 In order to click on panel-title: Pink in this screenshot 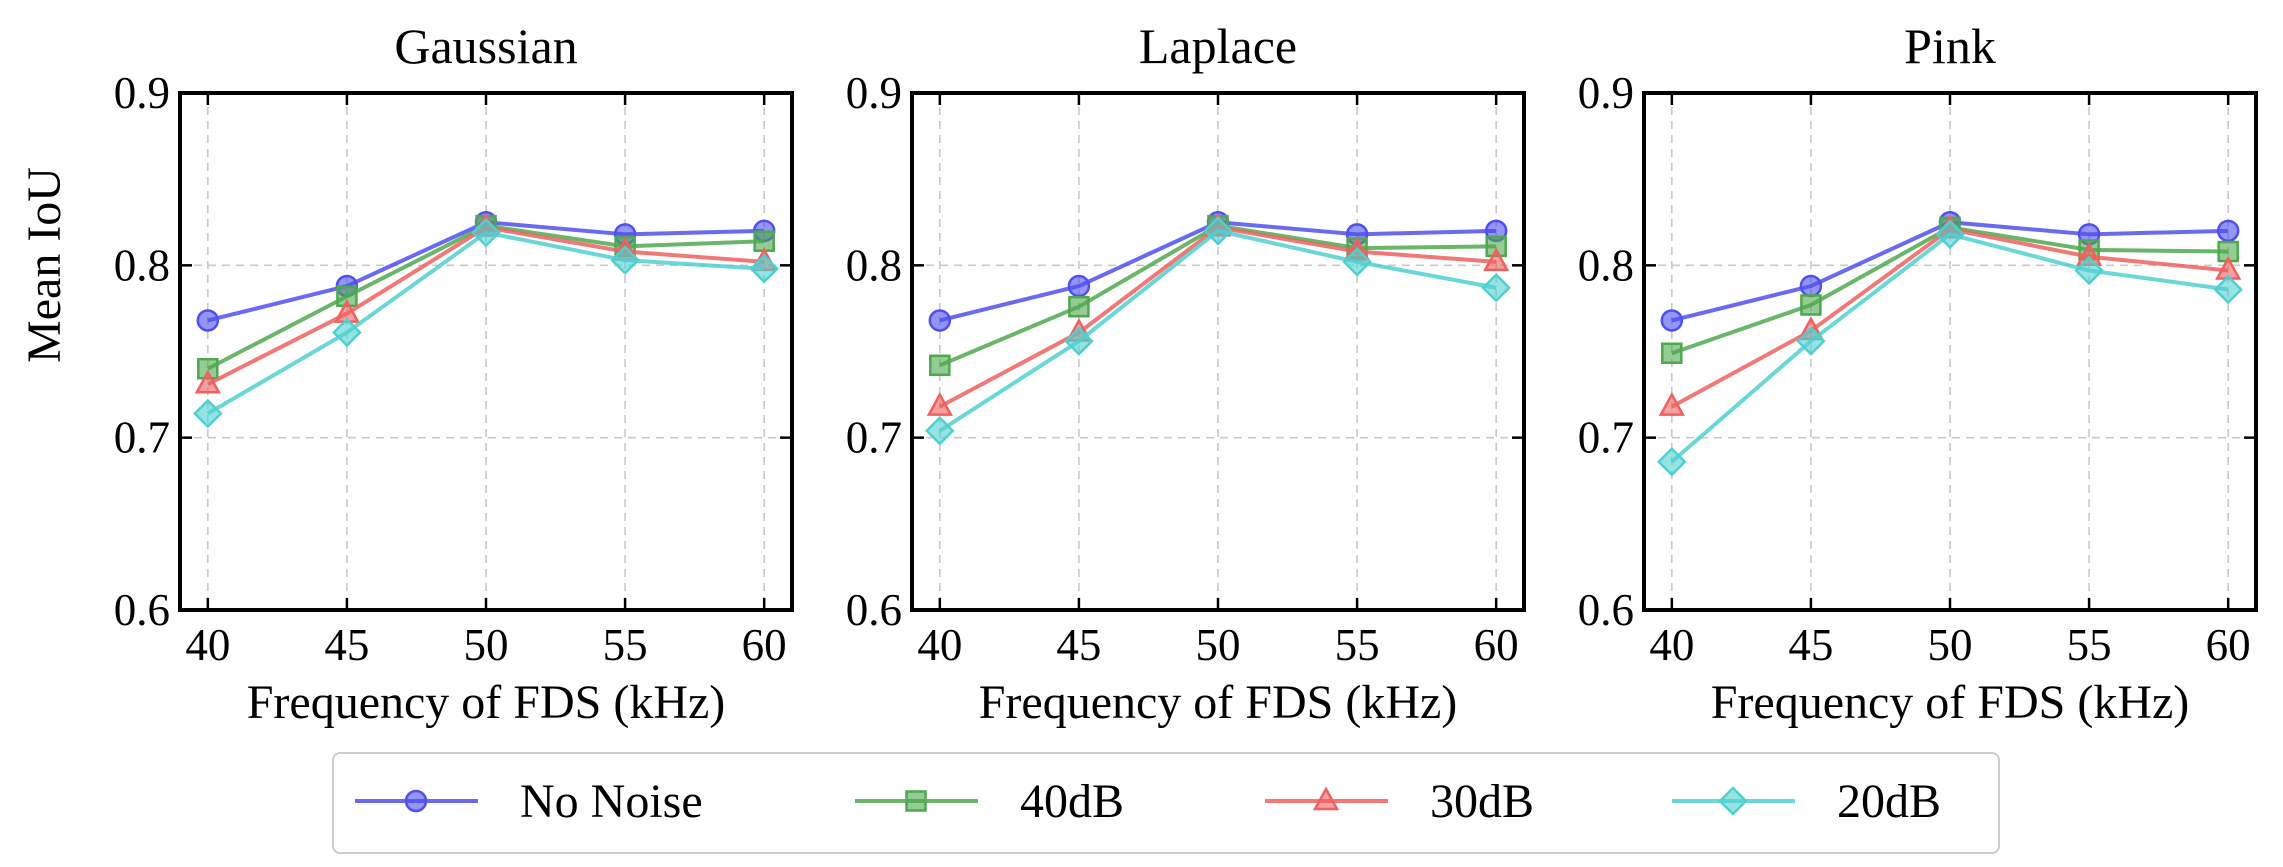, I will do `click(1950, 46)`.